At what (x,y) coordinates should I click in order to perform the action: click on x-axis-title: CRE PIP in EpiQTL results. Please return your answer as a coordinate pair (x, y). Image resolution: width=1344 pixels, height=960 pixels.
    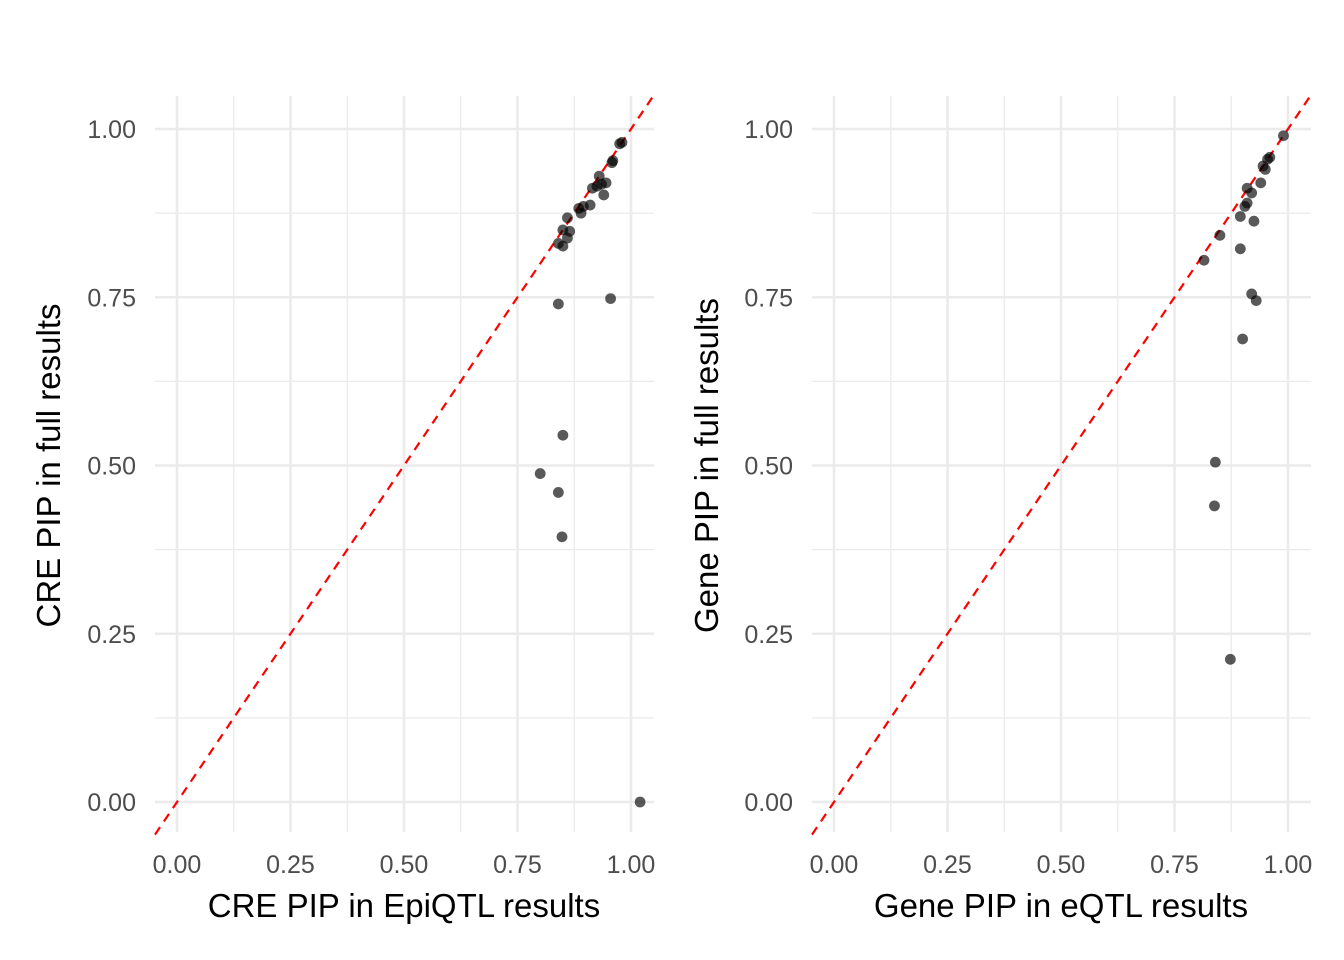
    Looking at the image, I should click on (404, 905).